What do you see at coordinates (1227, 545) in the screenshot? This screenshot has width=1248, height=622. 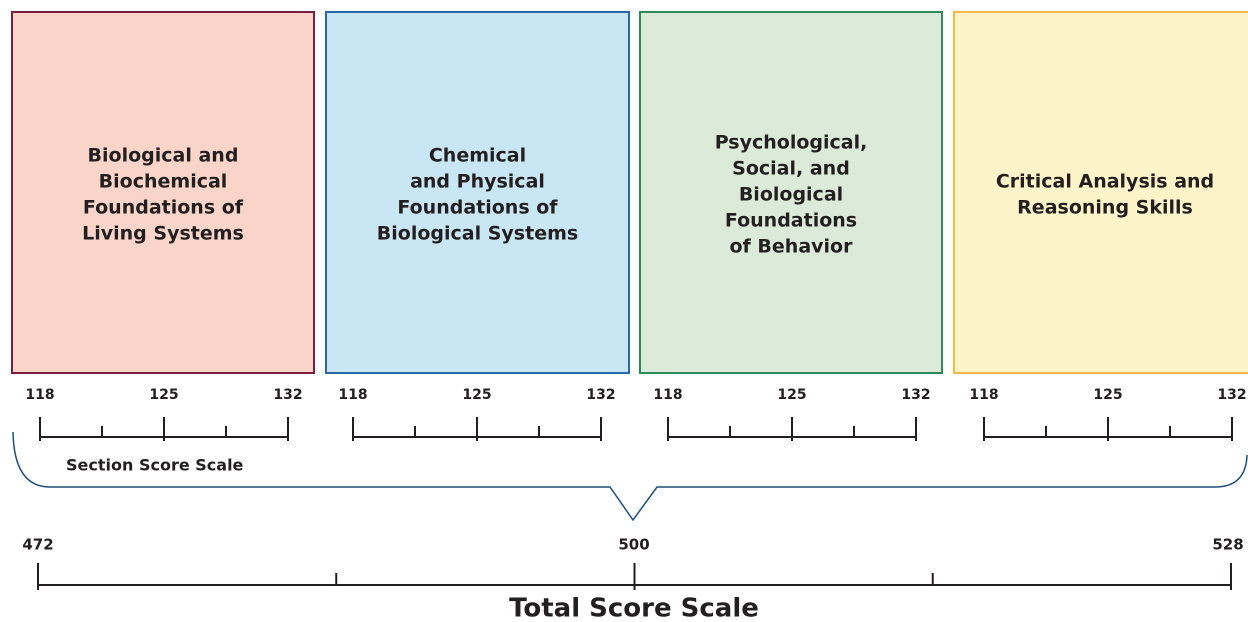 I see `total-scale-tick-label: 528` at bounding box center [1227, 545].